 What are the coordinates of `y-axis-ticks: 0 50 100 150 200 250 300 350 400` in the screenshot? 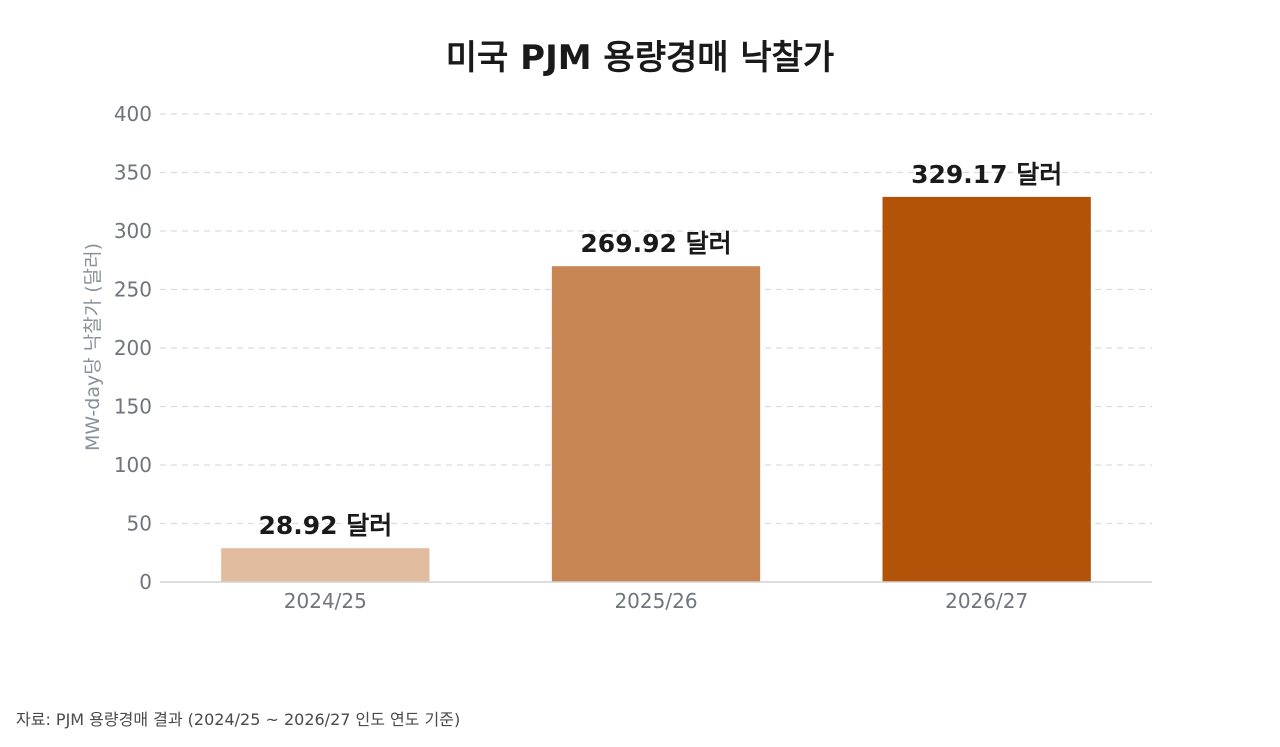 It's located at (133, 348).